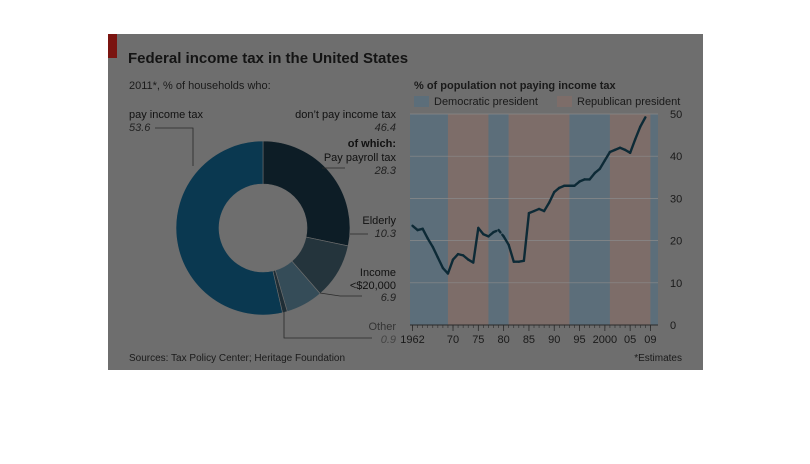 This screenshot has height=464, width=810. Describe the element at coordinates (385, 128) in the screenshot. I see `dont-pay-value: 46.4` at that location.